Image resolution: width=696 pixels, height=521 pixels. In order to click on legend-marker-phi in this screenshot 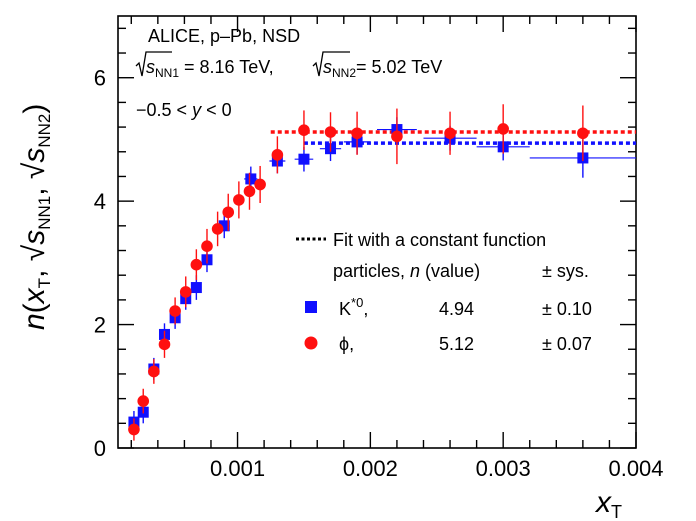, I will do `click(311, 343)`.